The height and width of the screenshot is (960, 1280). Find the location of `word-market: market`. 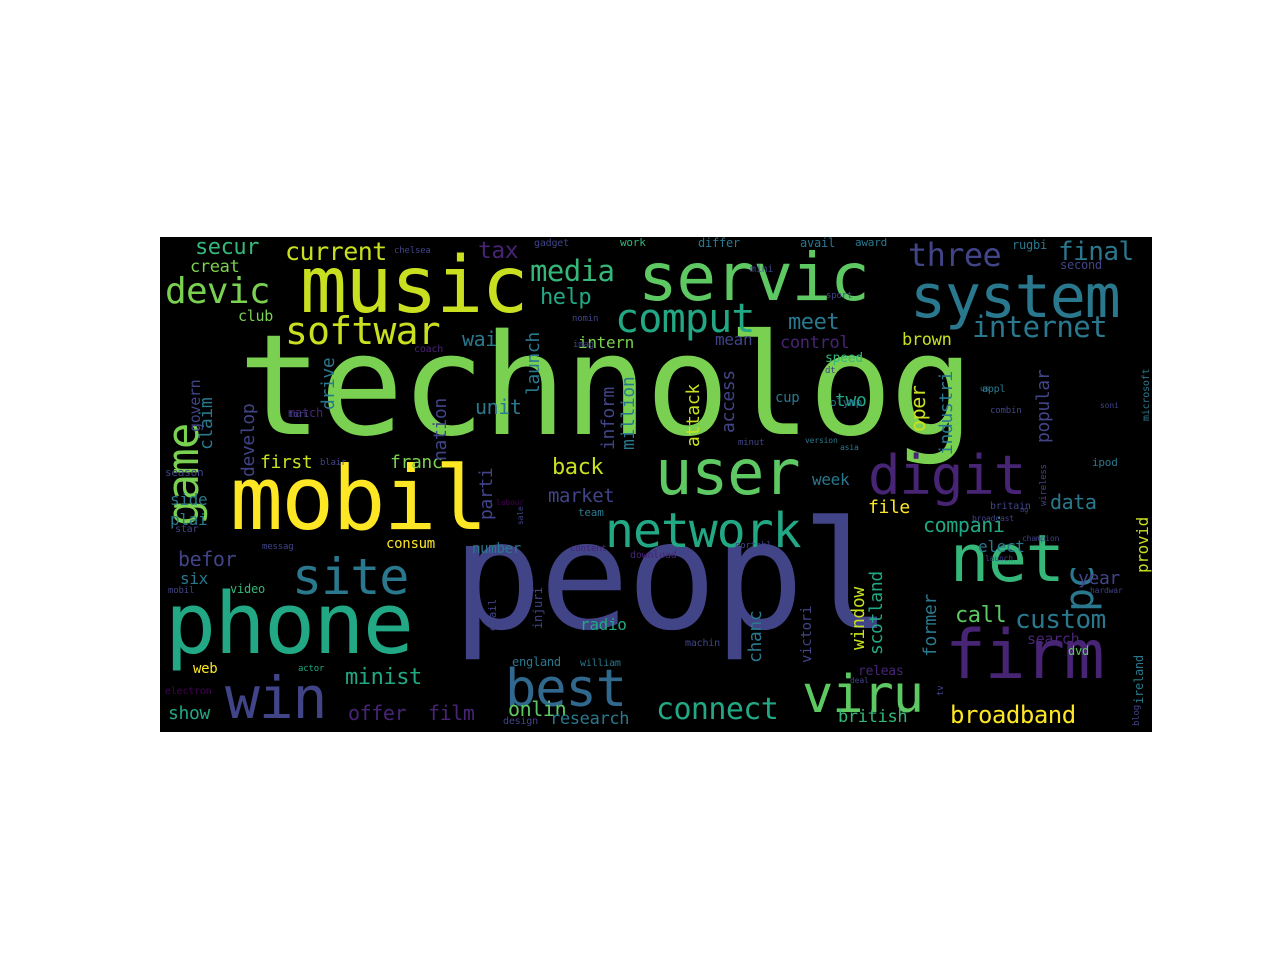

word-market: market is located at coordinates (581, 496).